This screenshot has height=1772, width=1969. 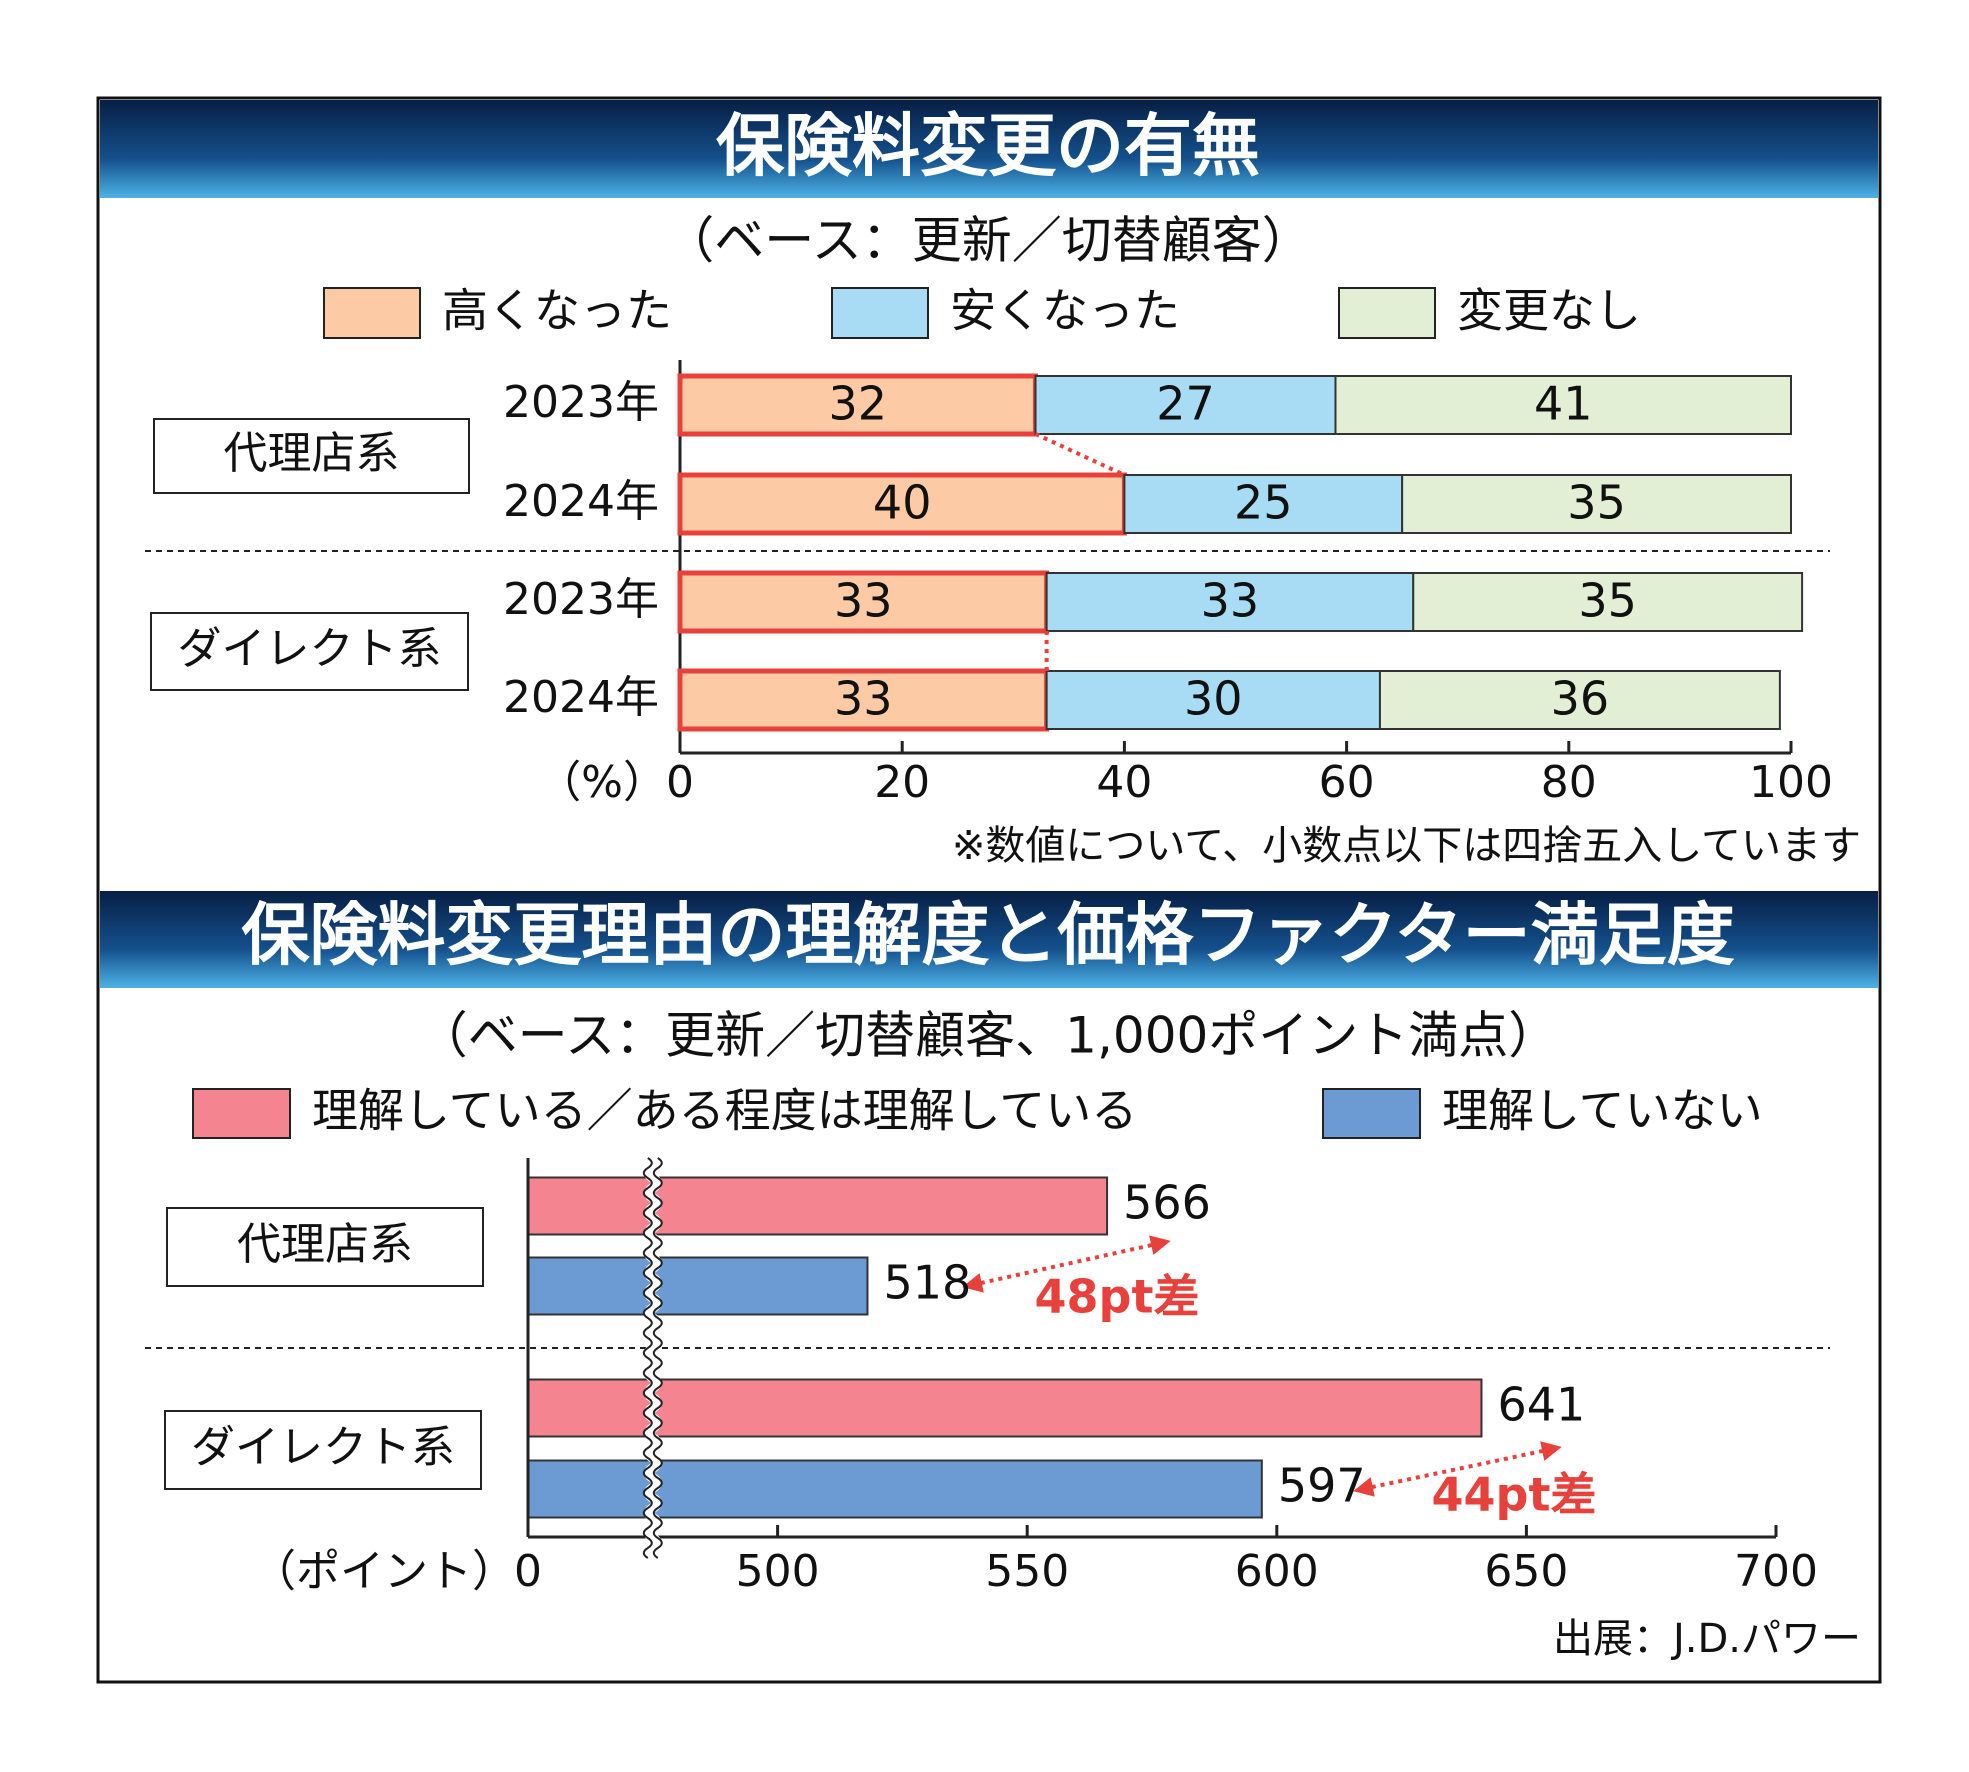 I want to click on subtitle: （ベース：更新／切替顧客）, so click(x=988, y=241).